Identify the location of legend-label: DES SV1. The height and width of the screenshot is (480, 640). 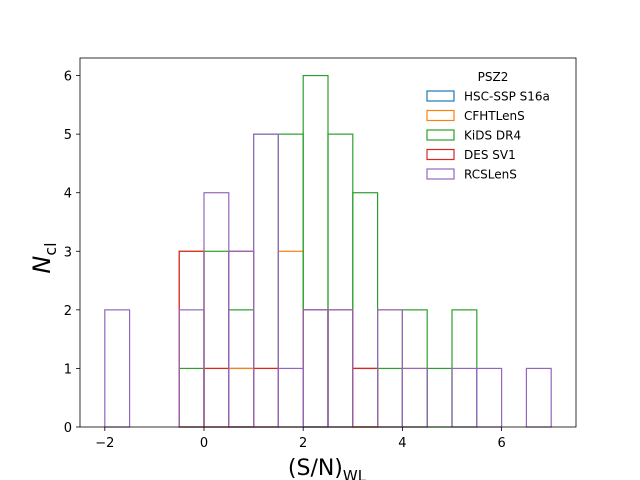
(490, 155).